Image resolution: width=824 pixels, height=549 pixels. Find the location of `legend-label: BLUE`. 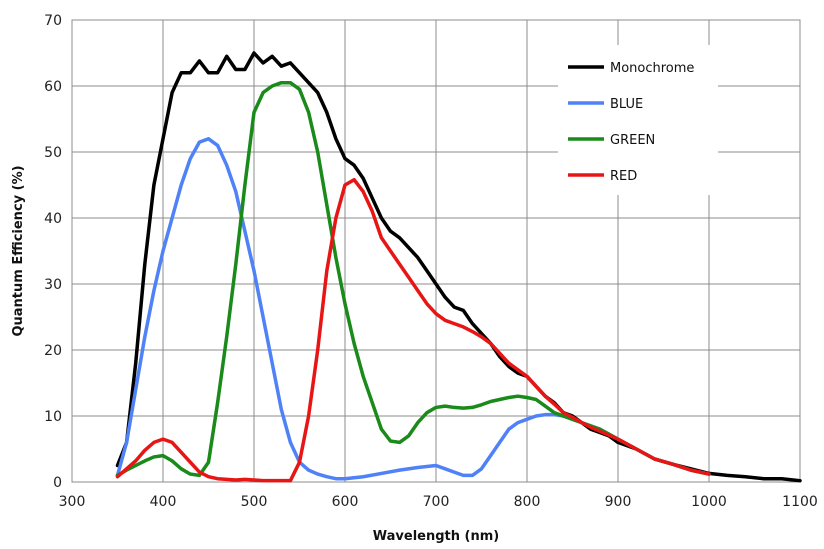

legend-label: BLUE is located at coordinates (626, 104).